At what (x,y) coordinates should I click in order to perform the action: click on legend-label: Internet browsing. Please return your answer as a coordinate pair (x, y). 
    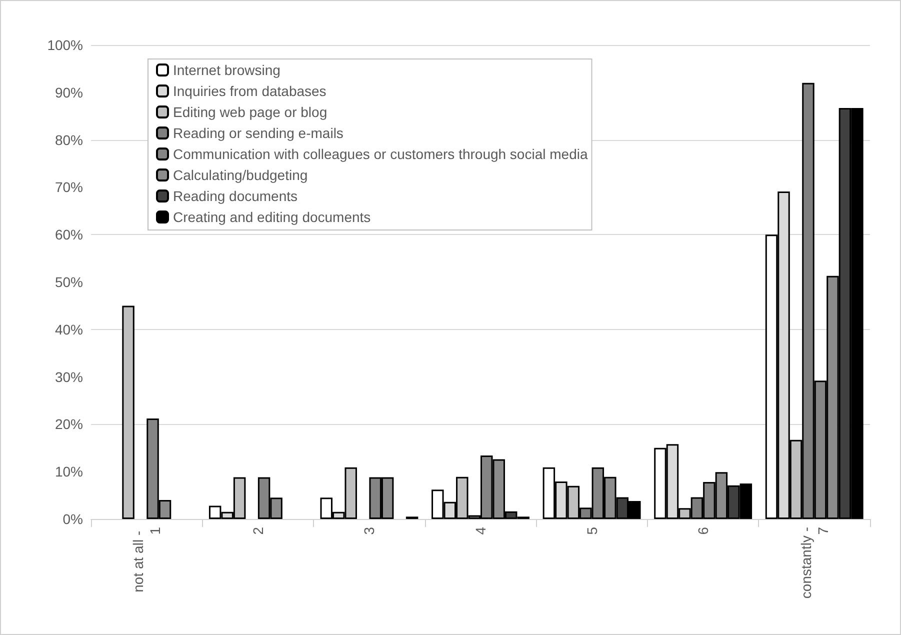
    Looking at the image, I should click on (226, 70).